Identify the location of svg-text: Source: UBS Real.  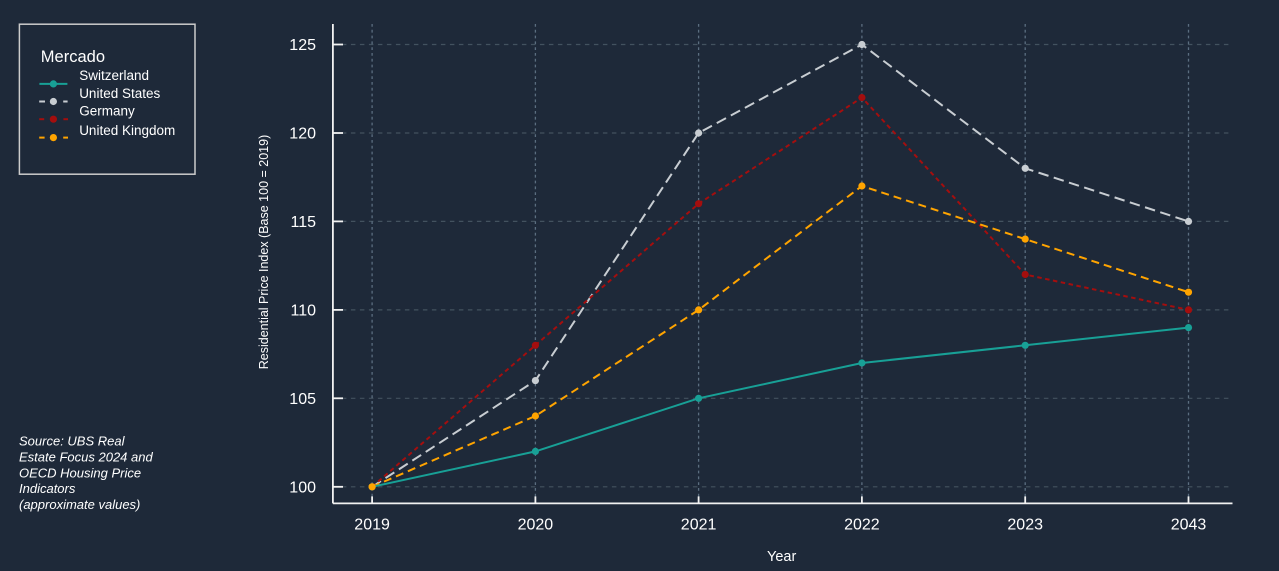
(72, 441).